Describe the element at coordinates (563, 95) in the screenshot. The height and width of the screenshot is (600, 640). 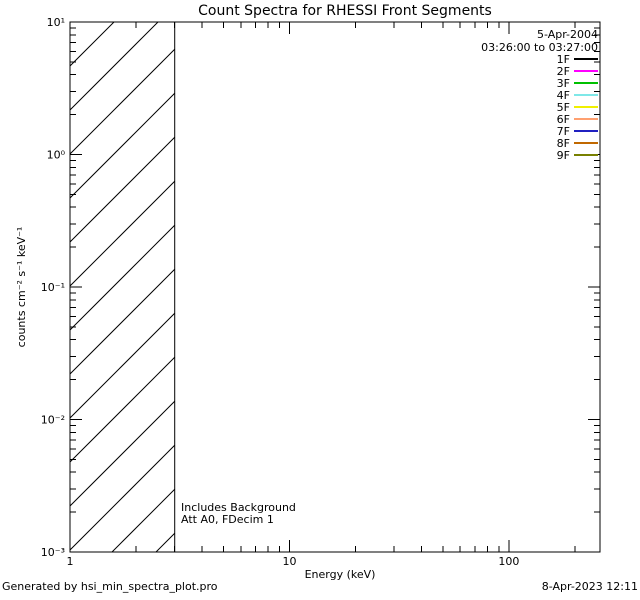
I see `legend-label-4F: 4F` at that location.